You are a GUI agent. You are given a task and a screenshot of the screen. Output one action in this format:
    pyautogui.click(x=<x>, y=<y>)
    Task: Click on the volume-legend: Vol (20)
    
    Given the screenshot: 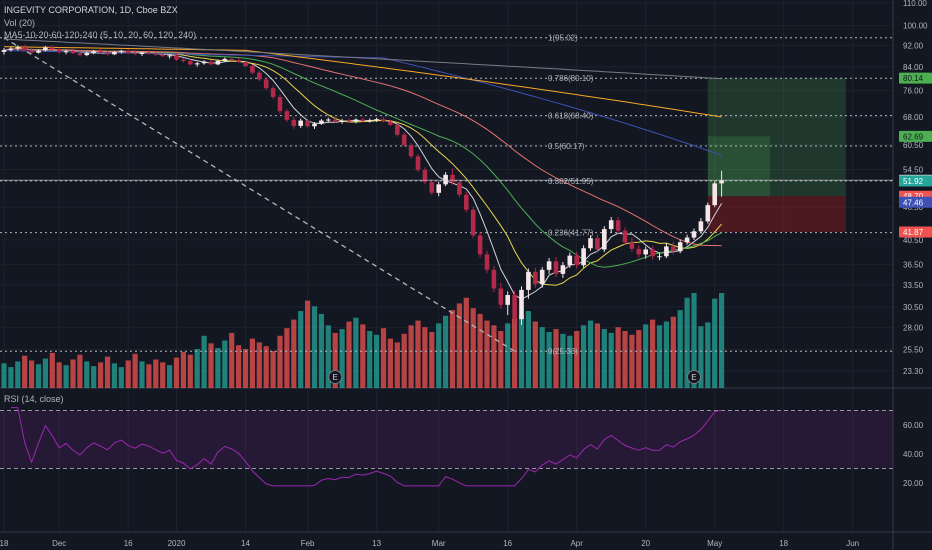 What is the action you would take?
    pyautogui.click(x=19, y=23)
    